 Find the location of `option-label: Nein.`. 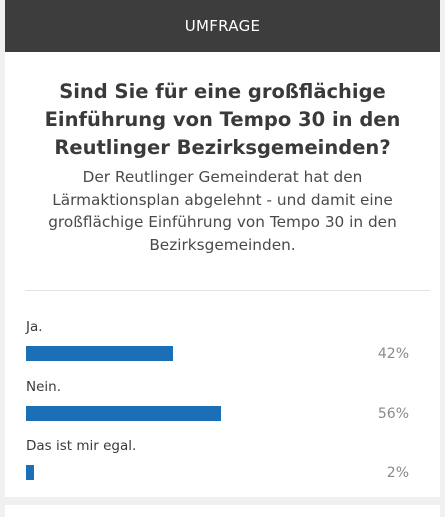

option-label: Nein. is located at coordinates (44, 387).